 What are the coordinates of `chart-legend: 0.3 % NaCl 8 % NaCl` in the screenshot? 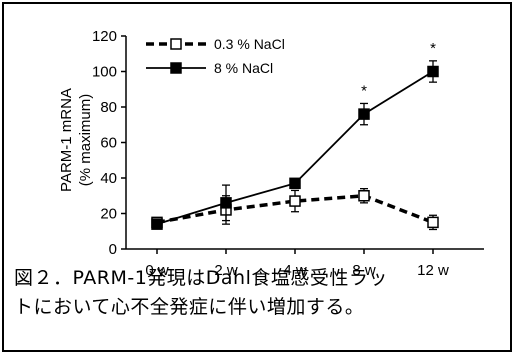 It's located at (215, 56).